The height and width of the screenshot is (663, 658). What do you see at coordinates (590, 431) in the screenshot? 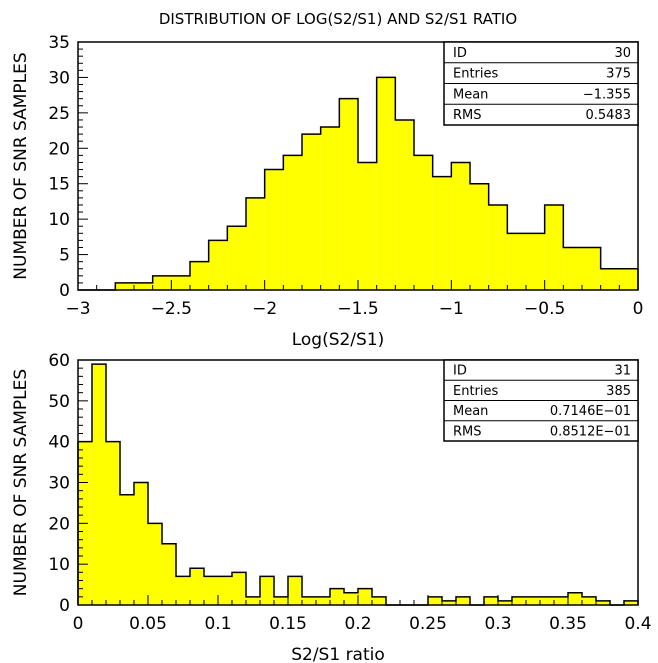
I see `stats-value: 0.8512E−01` at bounding box center [590, 431].